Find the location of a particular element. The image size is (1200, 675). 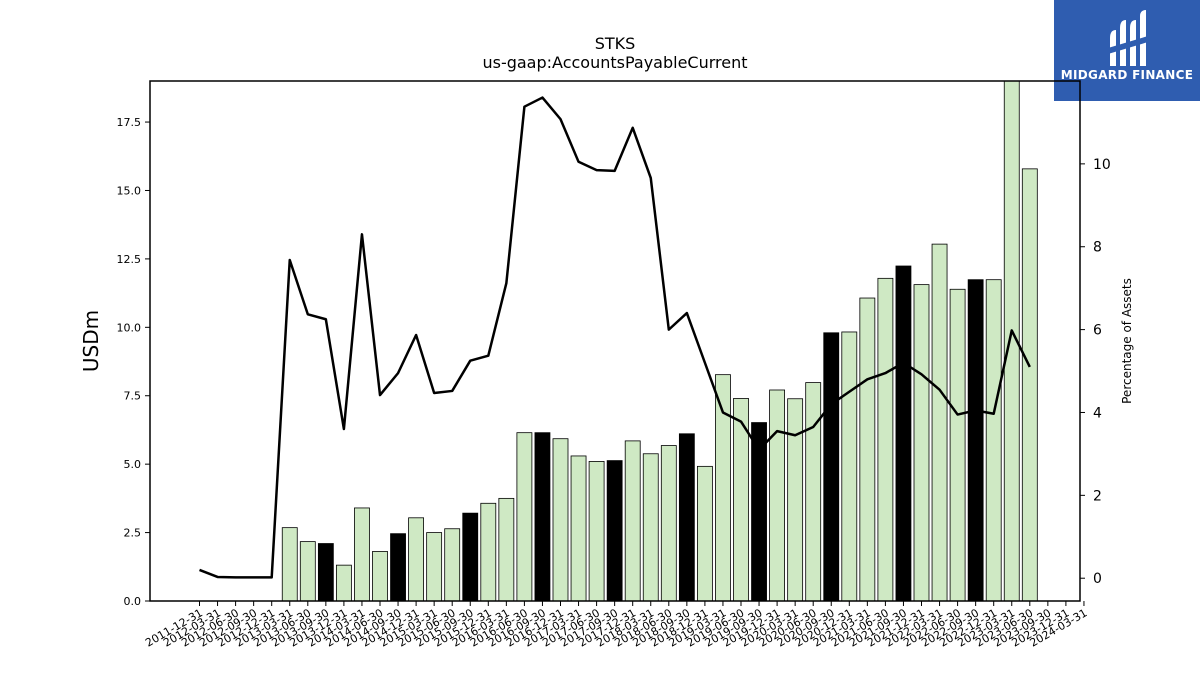

y2-tick-label: 2 is located at coordinates (1097, 496).